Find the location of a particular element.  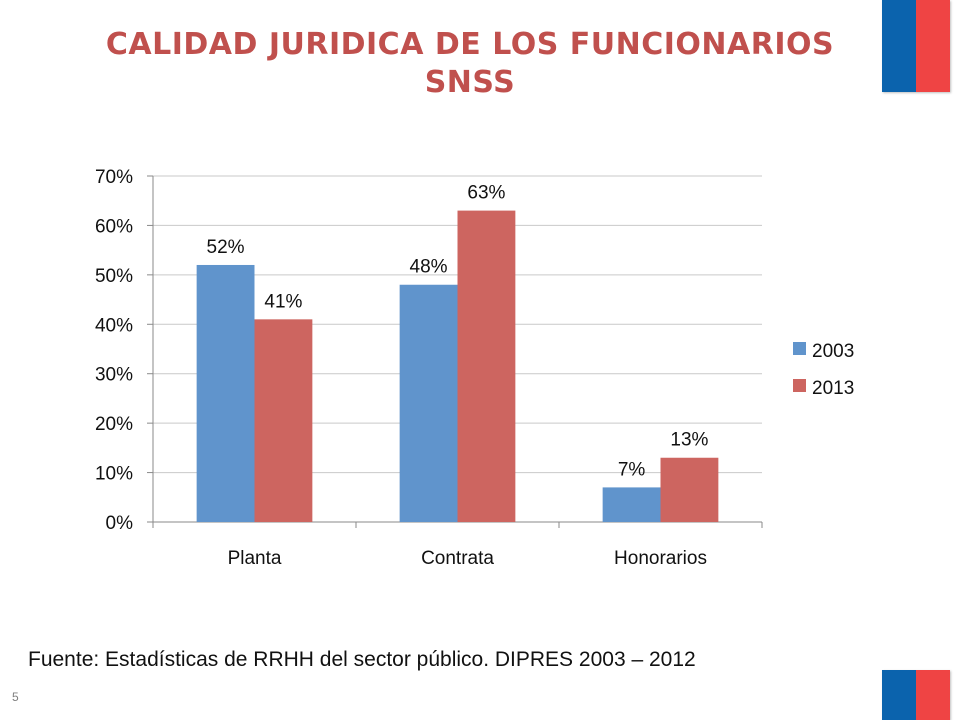

x-tick-label: Planta is located at coordinates (255, 558).